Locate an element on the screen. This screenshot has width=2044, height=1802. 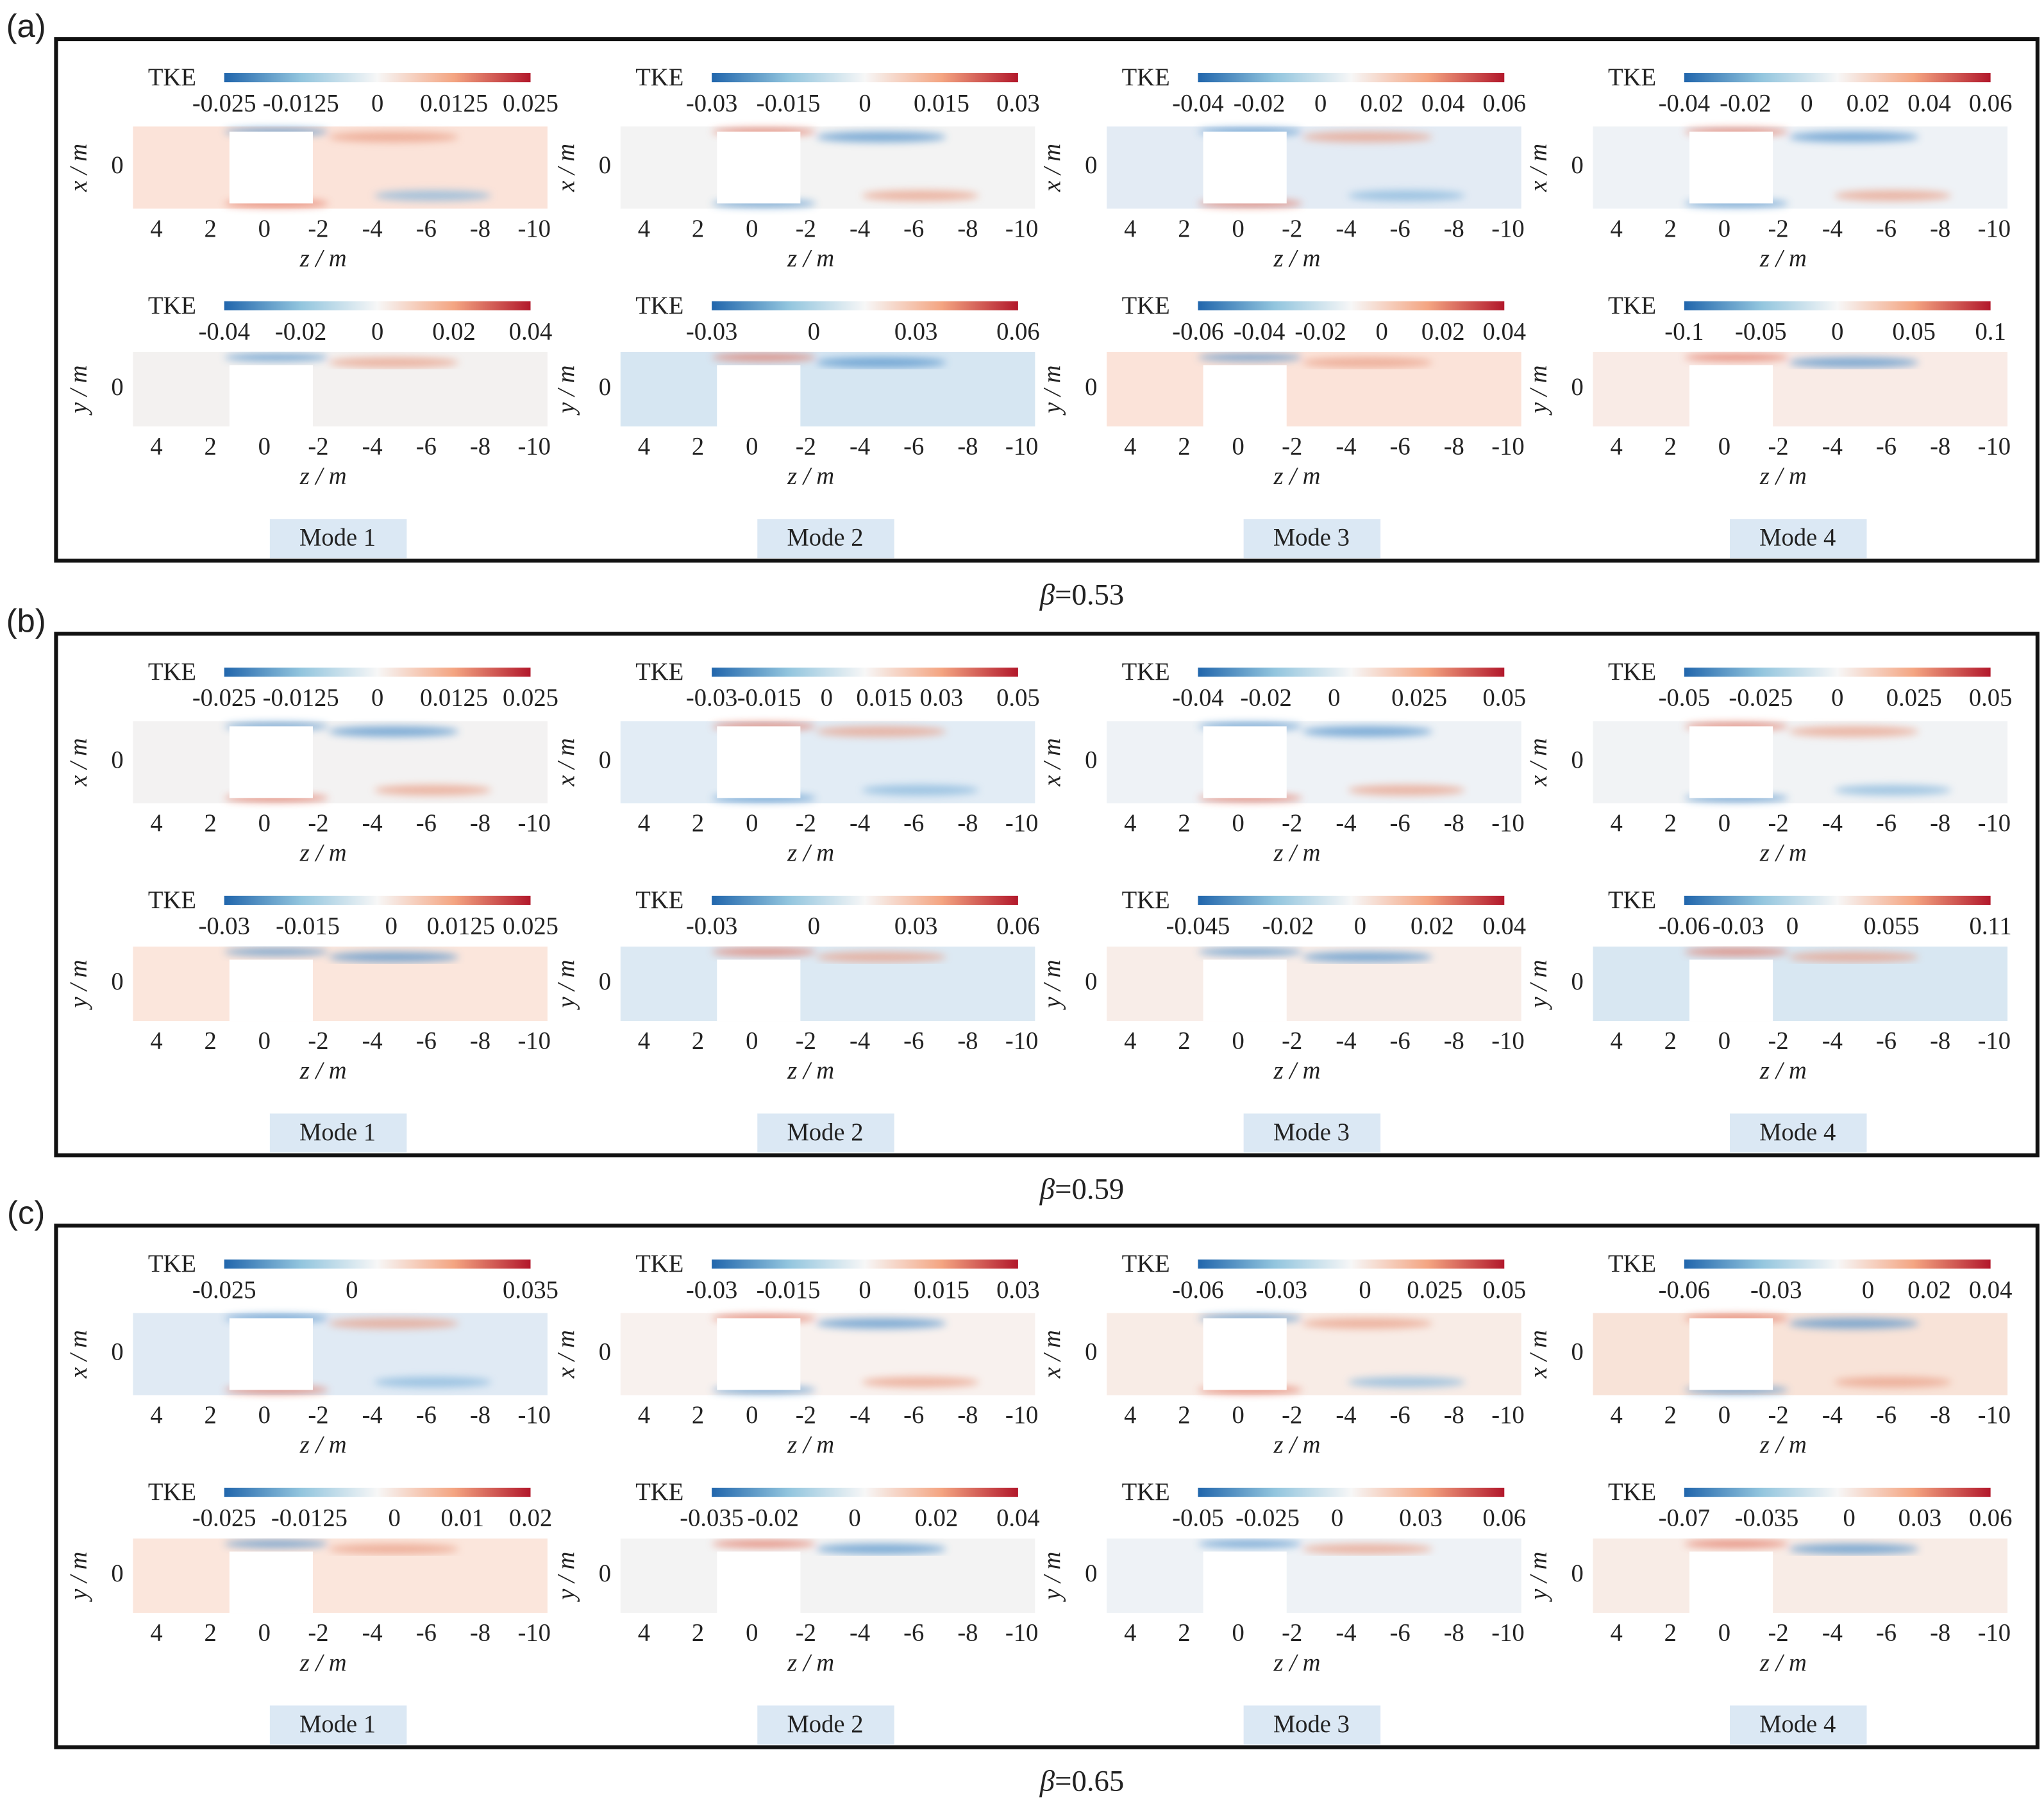
mode-label: Mode 3 is located at coordinates (1311, 1132).